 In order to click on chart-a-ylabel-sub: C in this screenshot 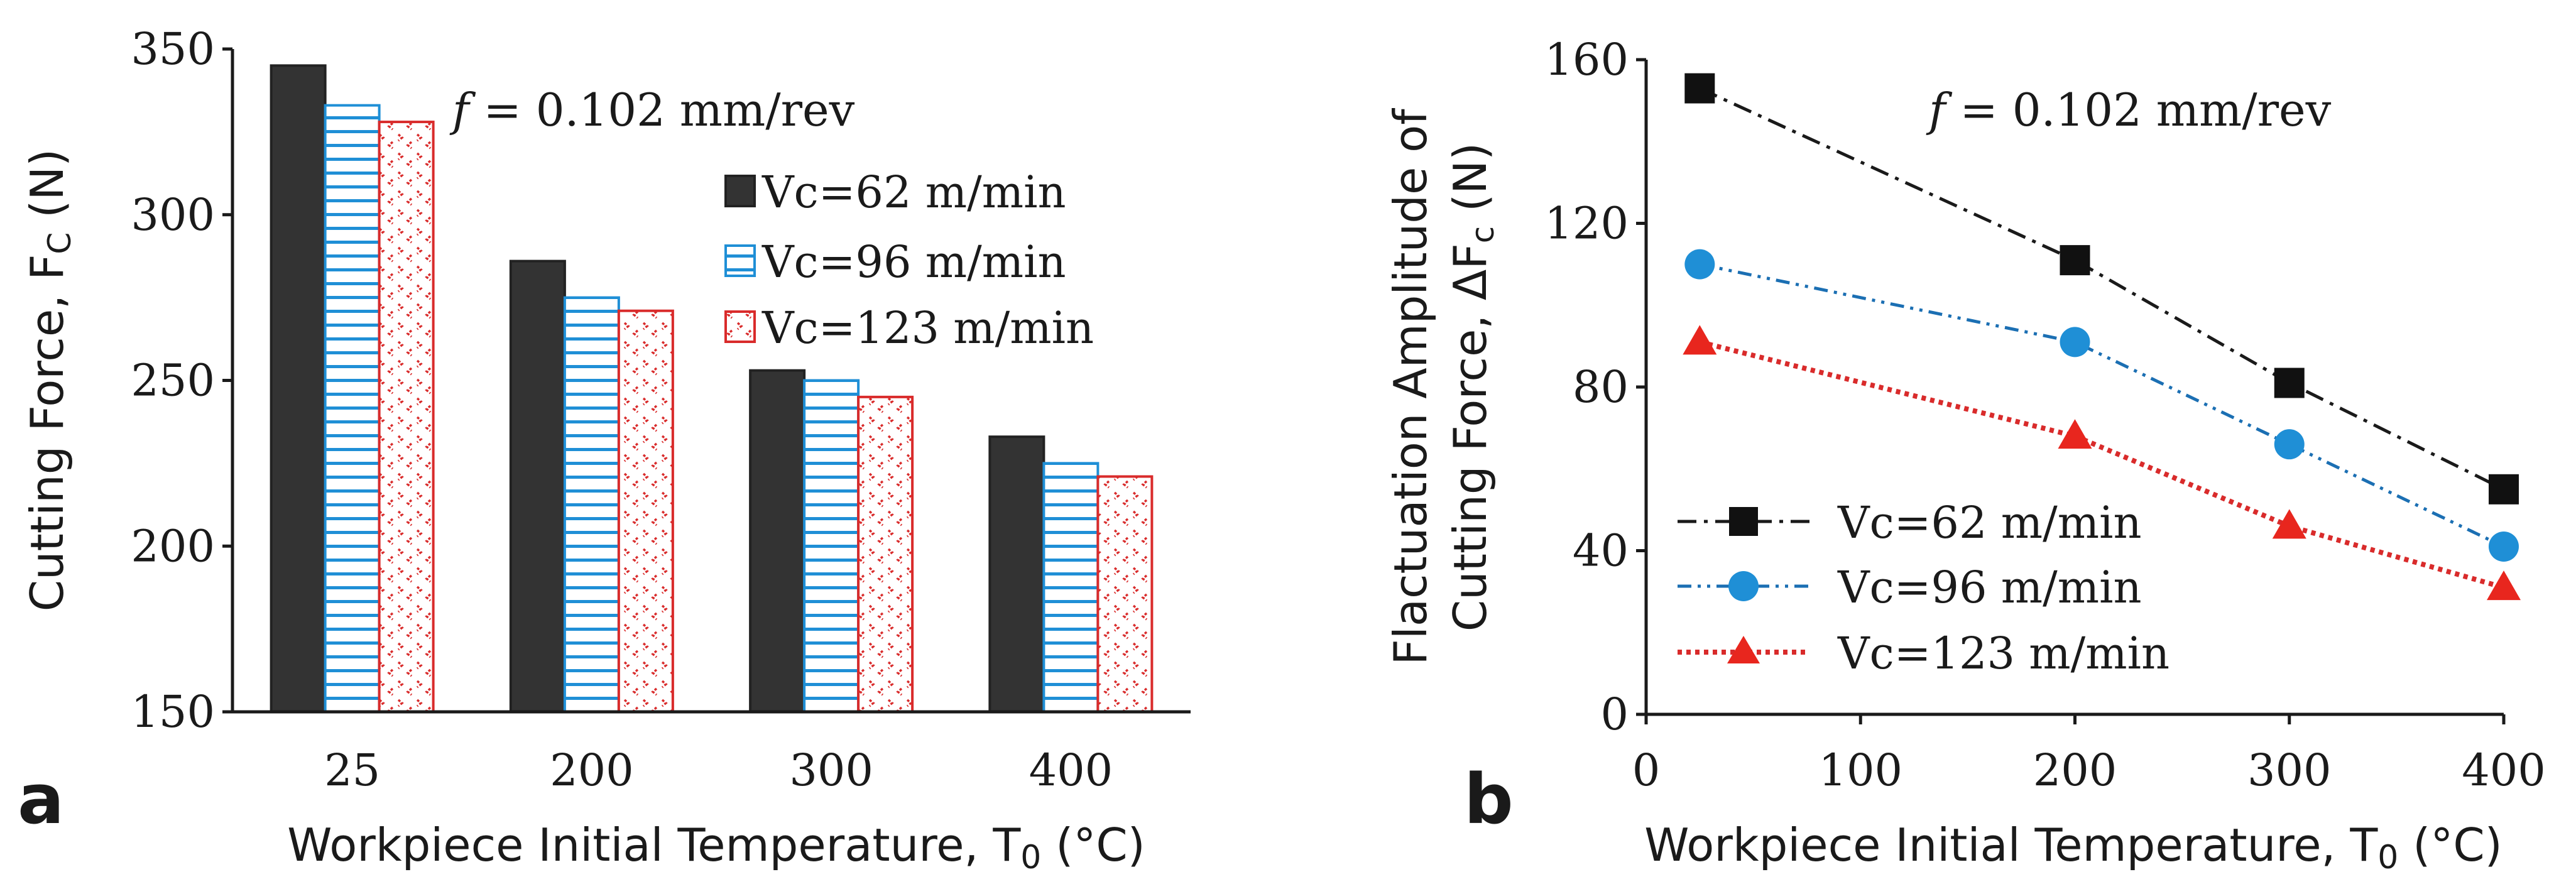, I will do `click(60, 243)`.